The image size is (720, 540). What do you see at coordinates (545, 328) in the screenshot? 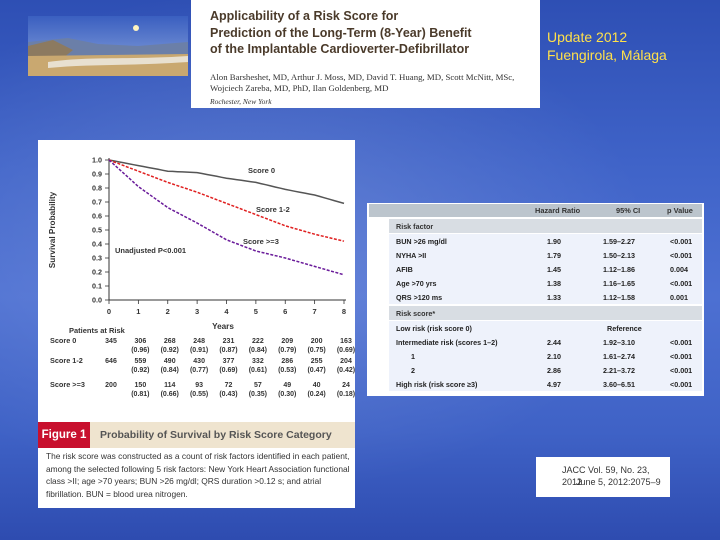
I see `table-row: Low risk (risk score 0) Reference` at bounding box center [545, 328].